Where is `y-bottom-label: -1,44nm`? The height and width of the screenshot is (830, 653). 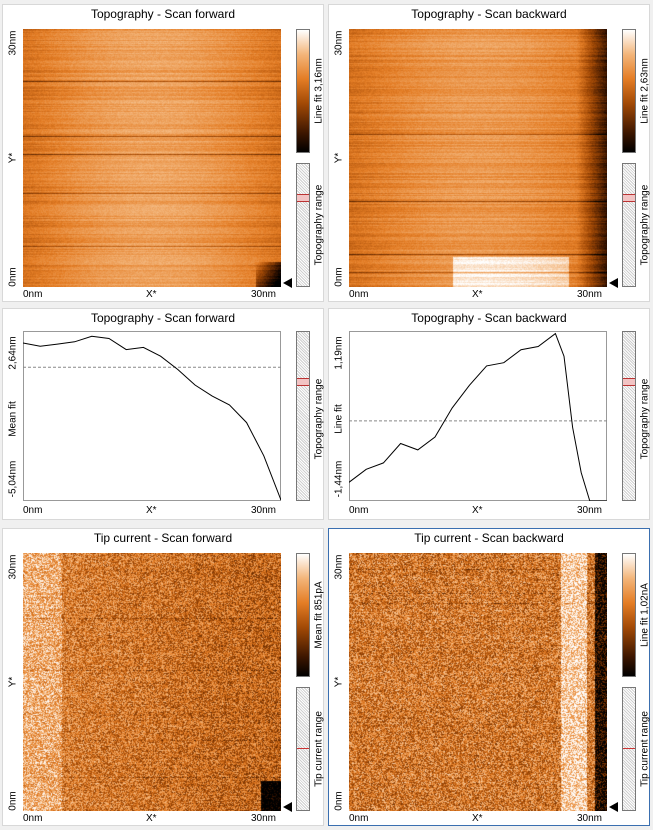
y-bottom-label: -1,44nm is located at coordinates (339, 479).